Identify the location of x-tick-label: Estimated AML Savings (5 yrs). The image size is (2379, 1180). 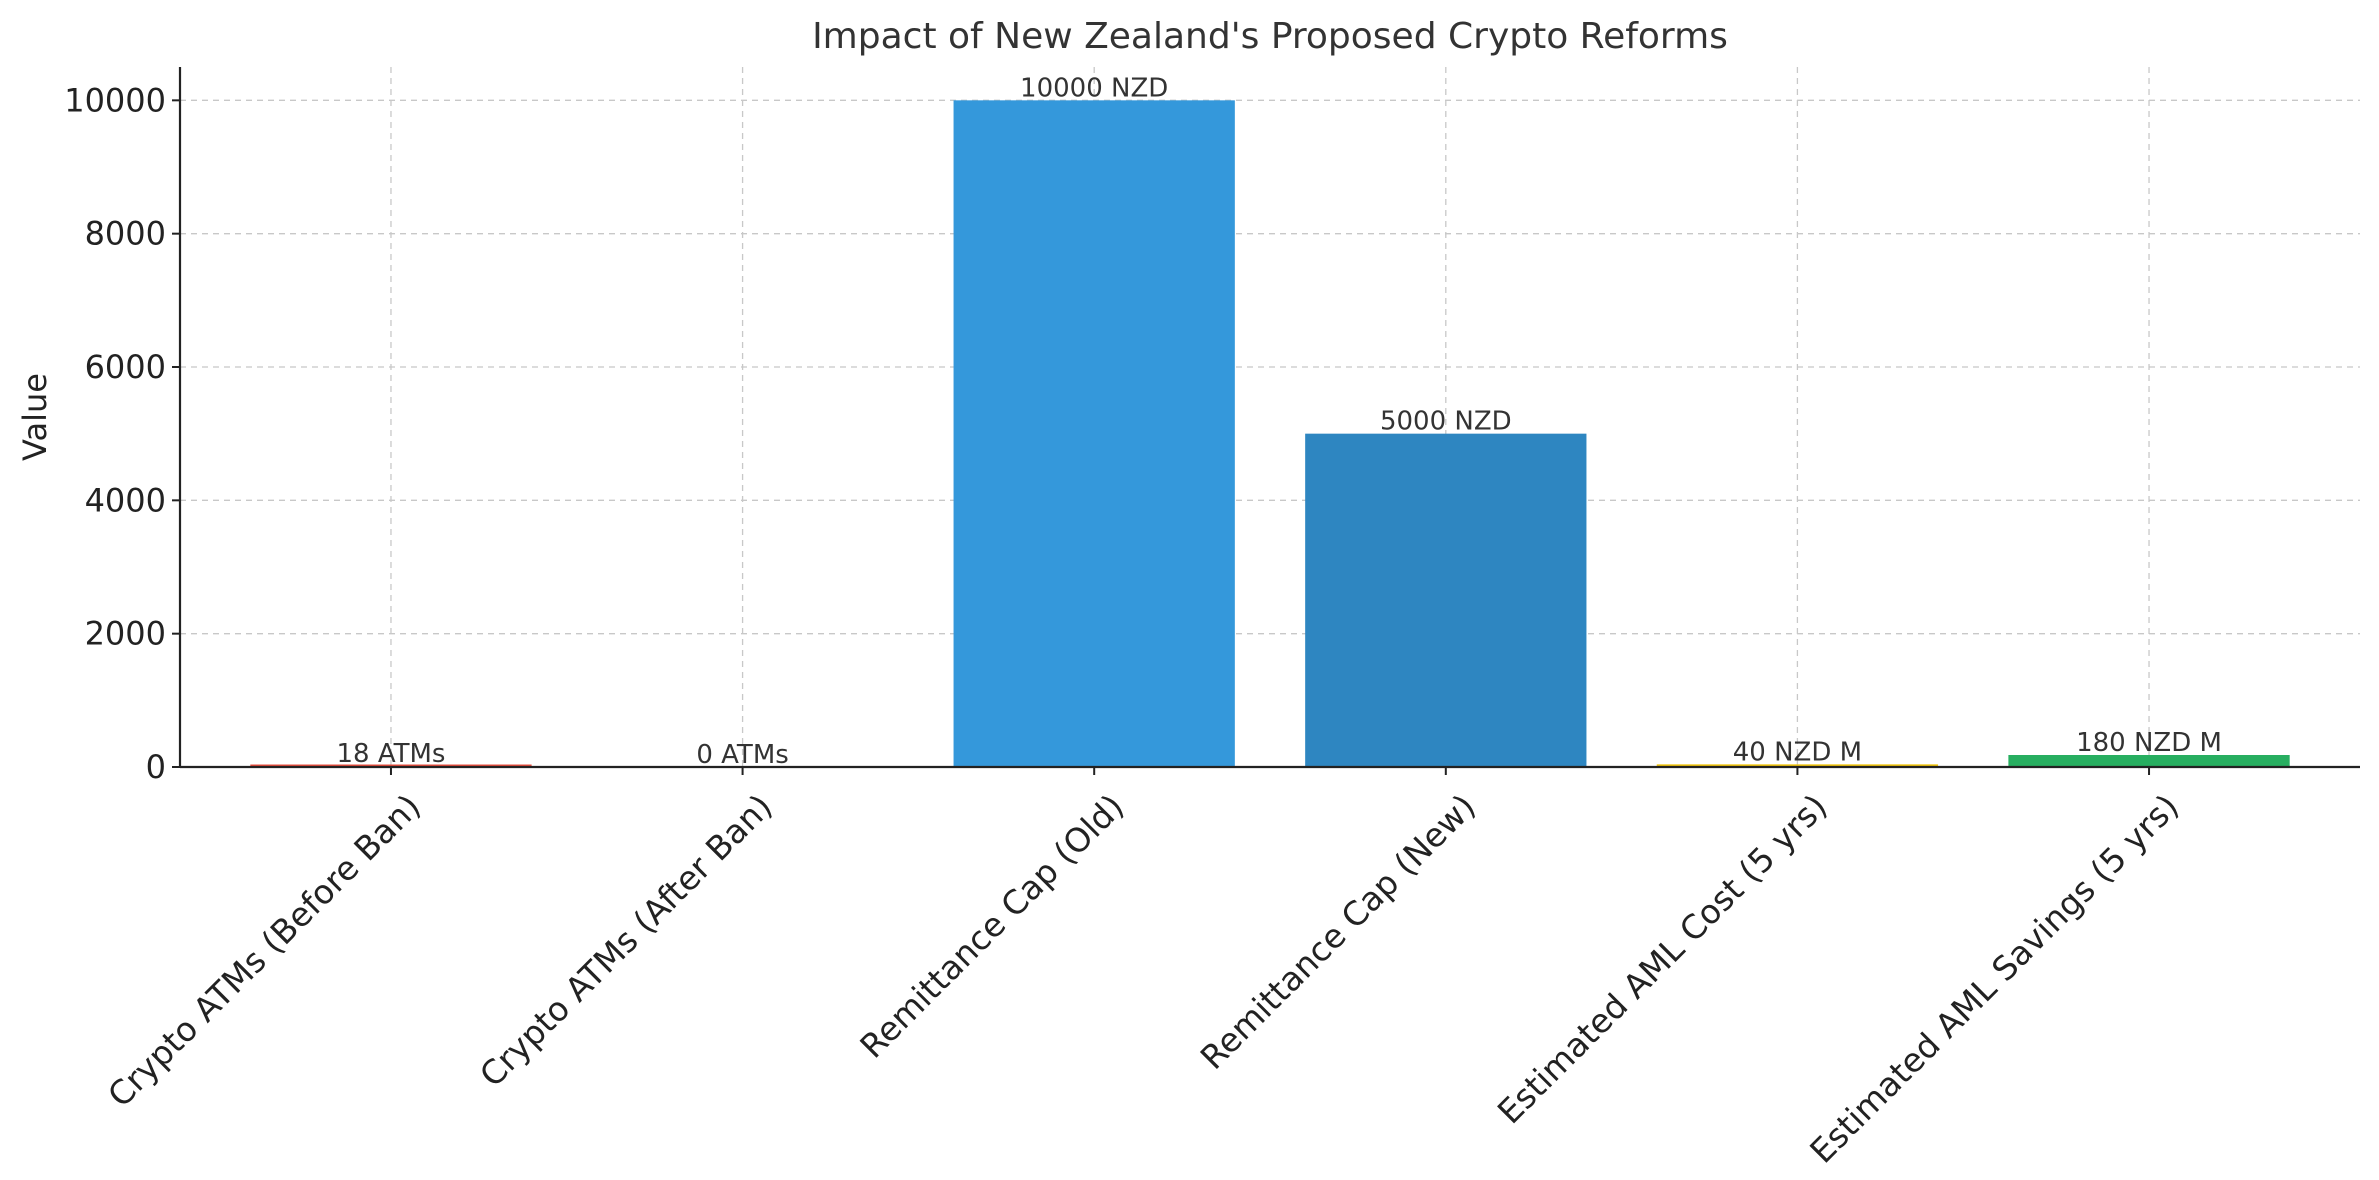
(1994, 979).